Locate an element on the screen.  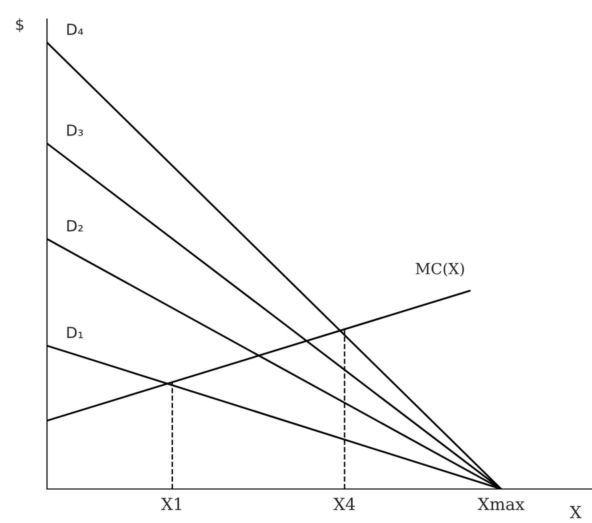
x-tick-label: Xmax is located at coordinates (501, 504).